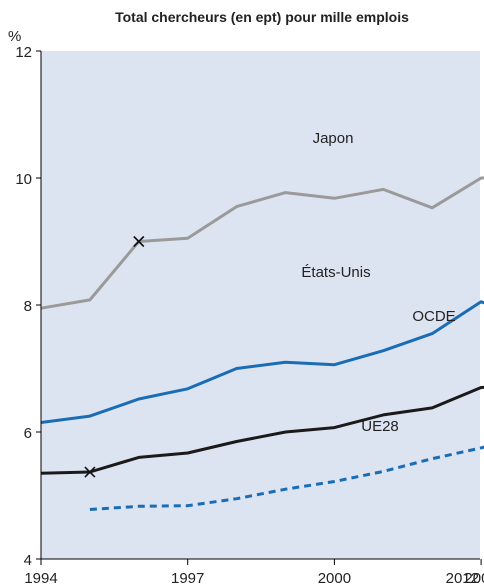  What do you see at coordinates (28, 433) in the screenshot?
I see `y-tick-label: 6` at bounding box center [28, 433].